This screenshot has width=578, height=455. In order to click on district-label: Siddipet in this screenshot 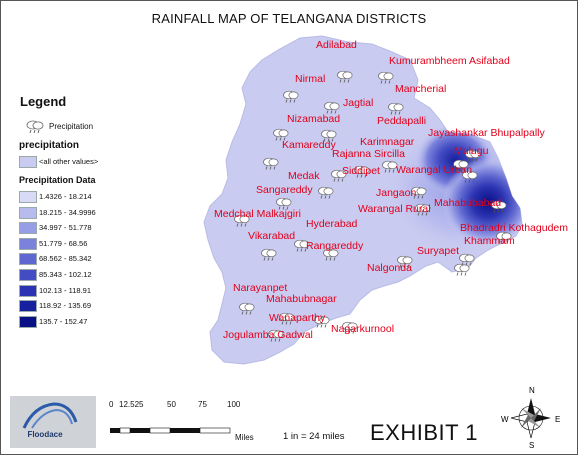, I will do `click(361, 171)`.